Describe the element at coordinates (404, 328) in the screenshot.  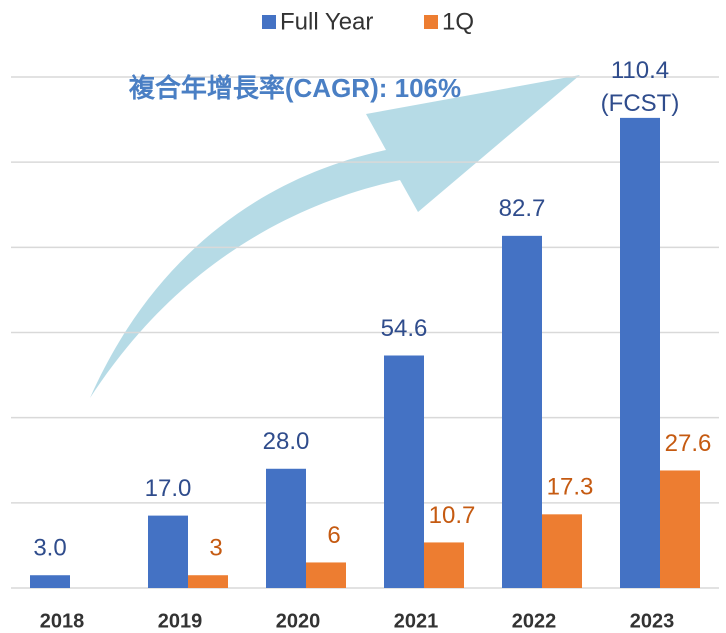
I see `data-label: 54.6` at that location.